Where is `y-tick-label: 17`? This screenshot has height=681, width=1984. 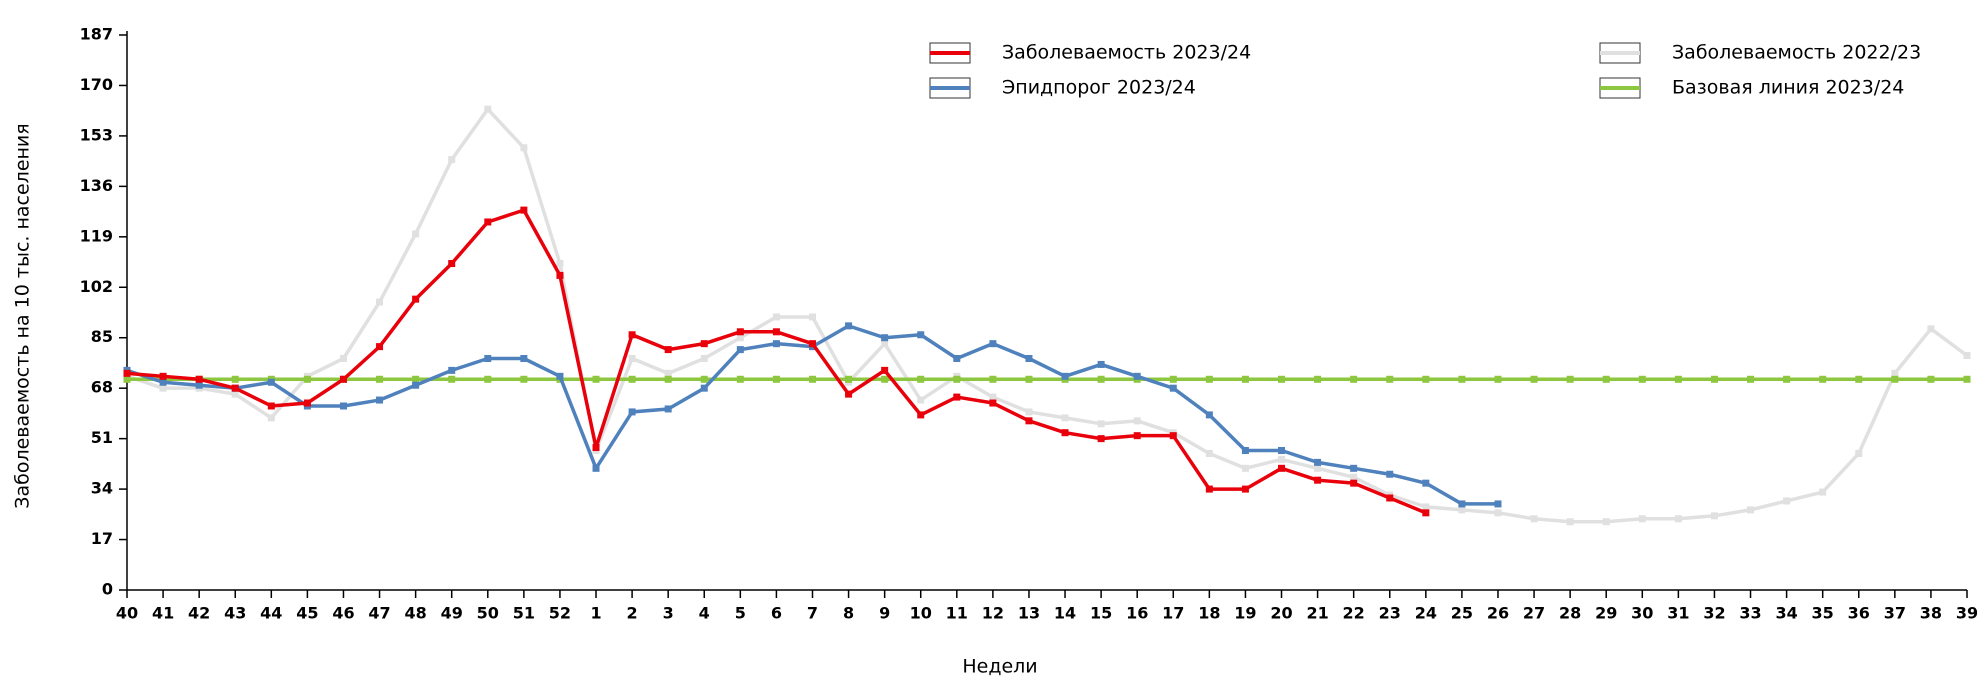
y-tick-label: 17 is located at coordinates (102, 538).